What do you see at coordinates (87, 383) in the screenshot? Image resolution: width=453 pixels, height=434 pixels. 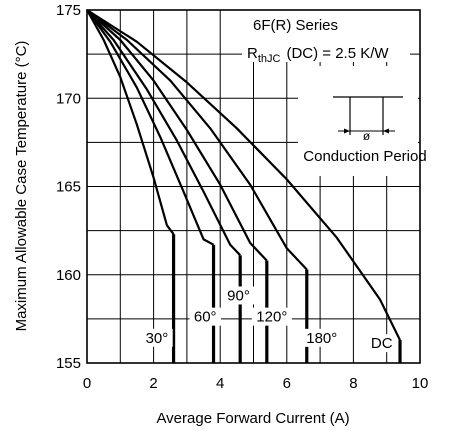 I see `x-tick-label: 0` at bounding box center [87, 383].